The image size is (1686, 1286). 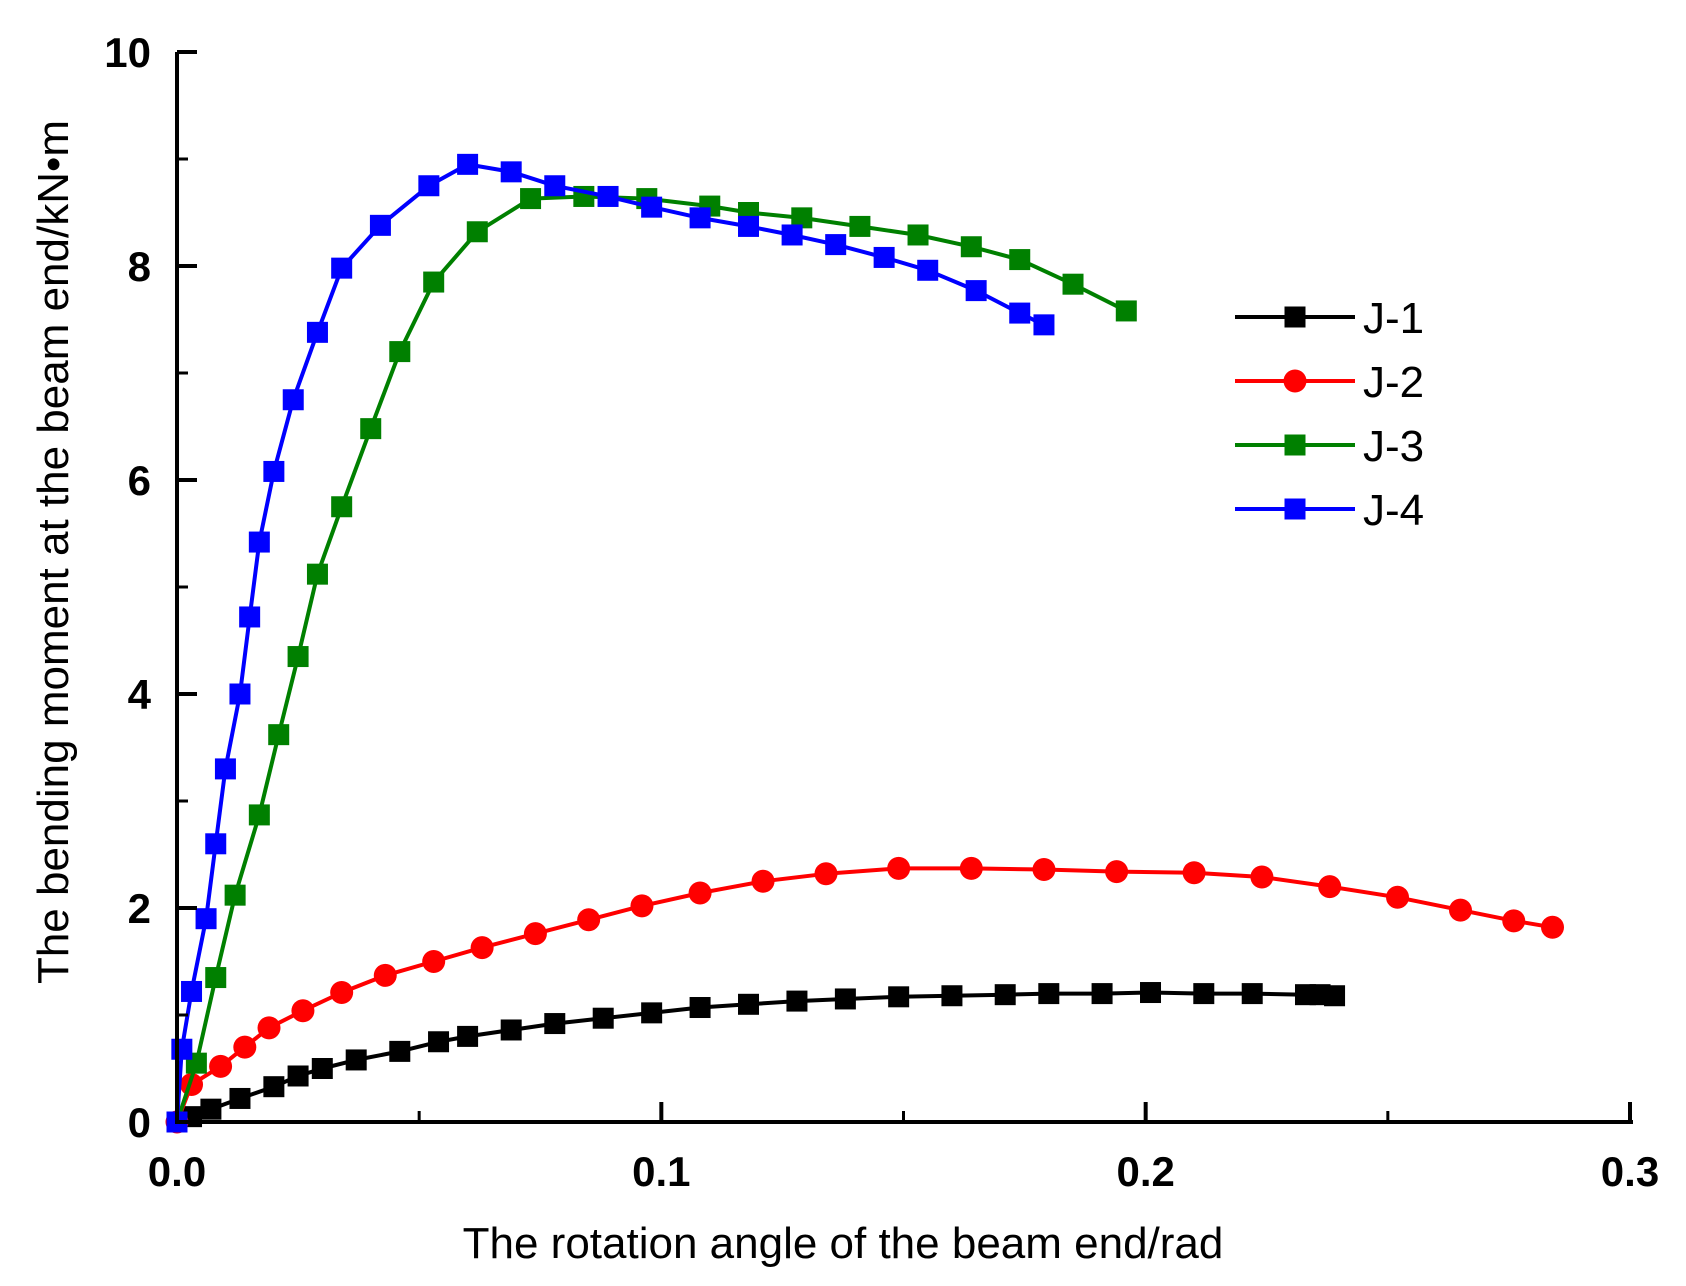 What do you see at coordinates (1329, 510) in the screenshot?
I see `legend-item-j-4: J-4` at bounding box center [1329, 510].